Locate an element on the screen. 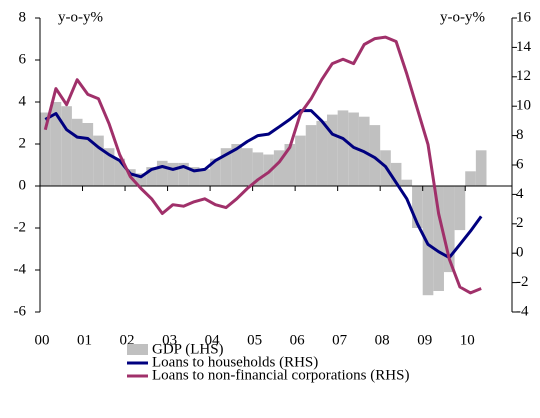 Image resolution: width=540 pixels, height=418 pixels. y-tick-label: 0 is located at coordinates (23, 185).